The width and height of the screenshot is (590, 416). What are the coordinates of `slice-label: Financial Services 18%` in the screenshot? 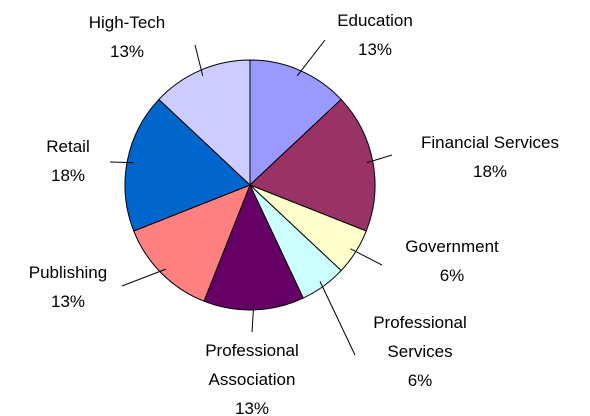 It's located at (487, 157).